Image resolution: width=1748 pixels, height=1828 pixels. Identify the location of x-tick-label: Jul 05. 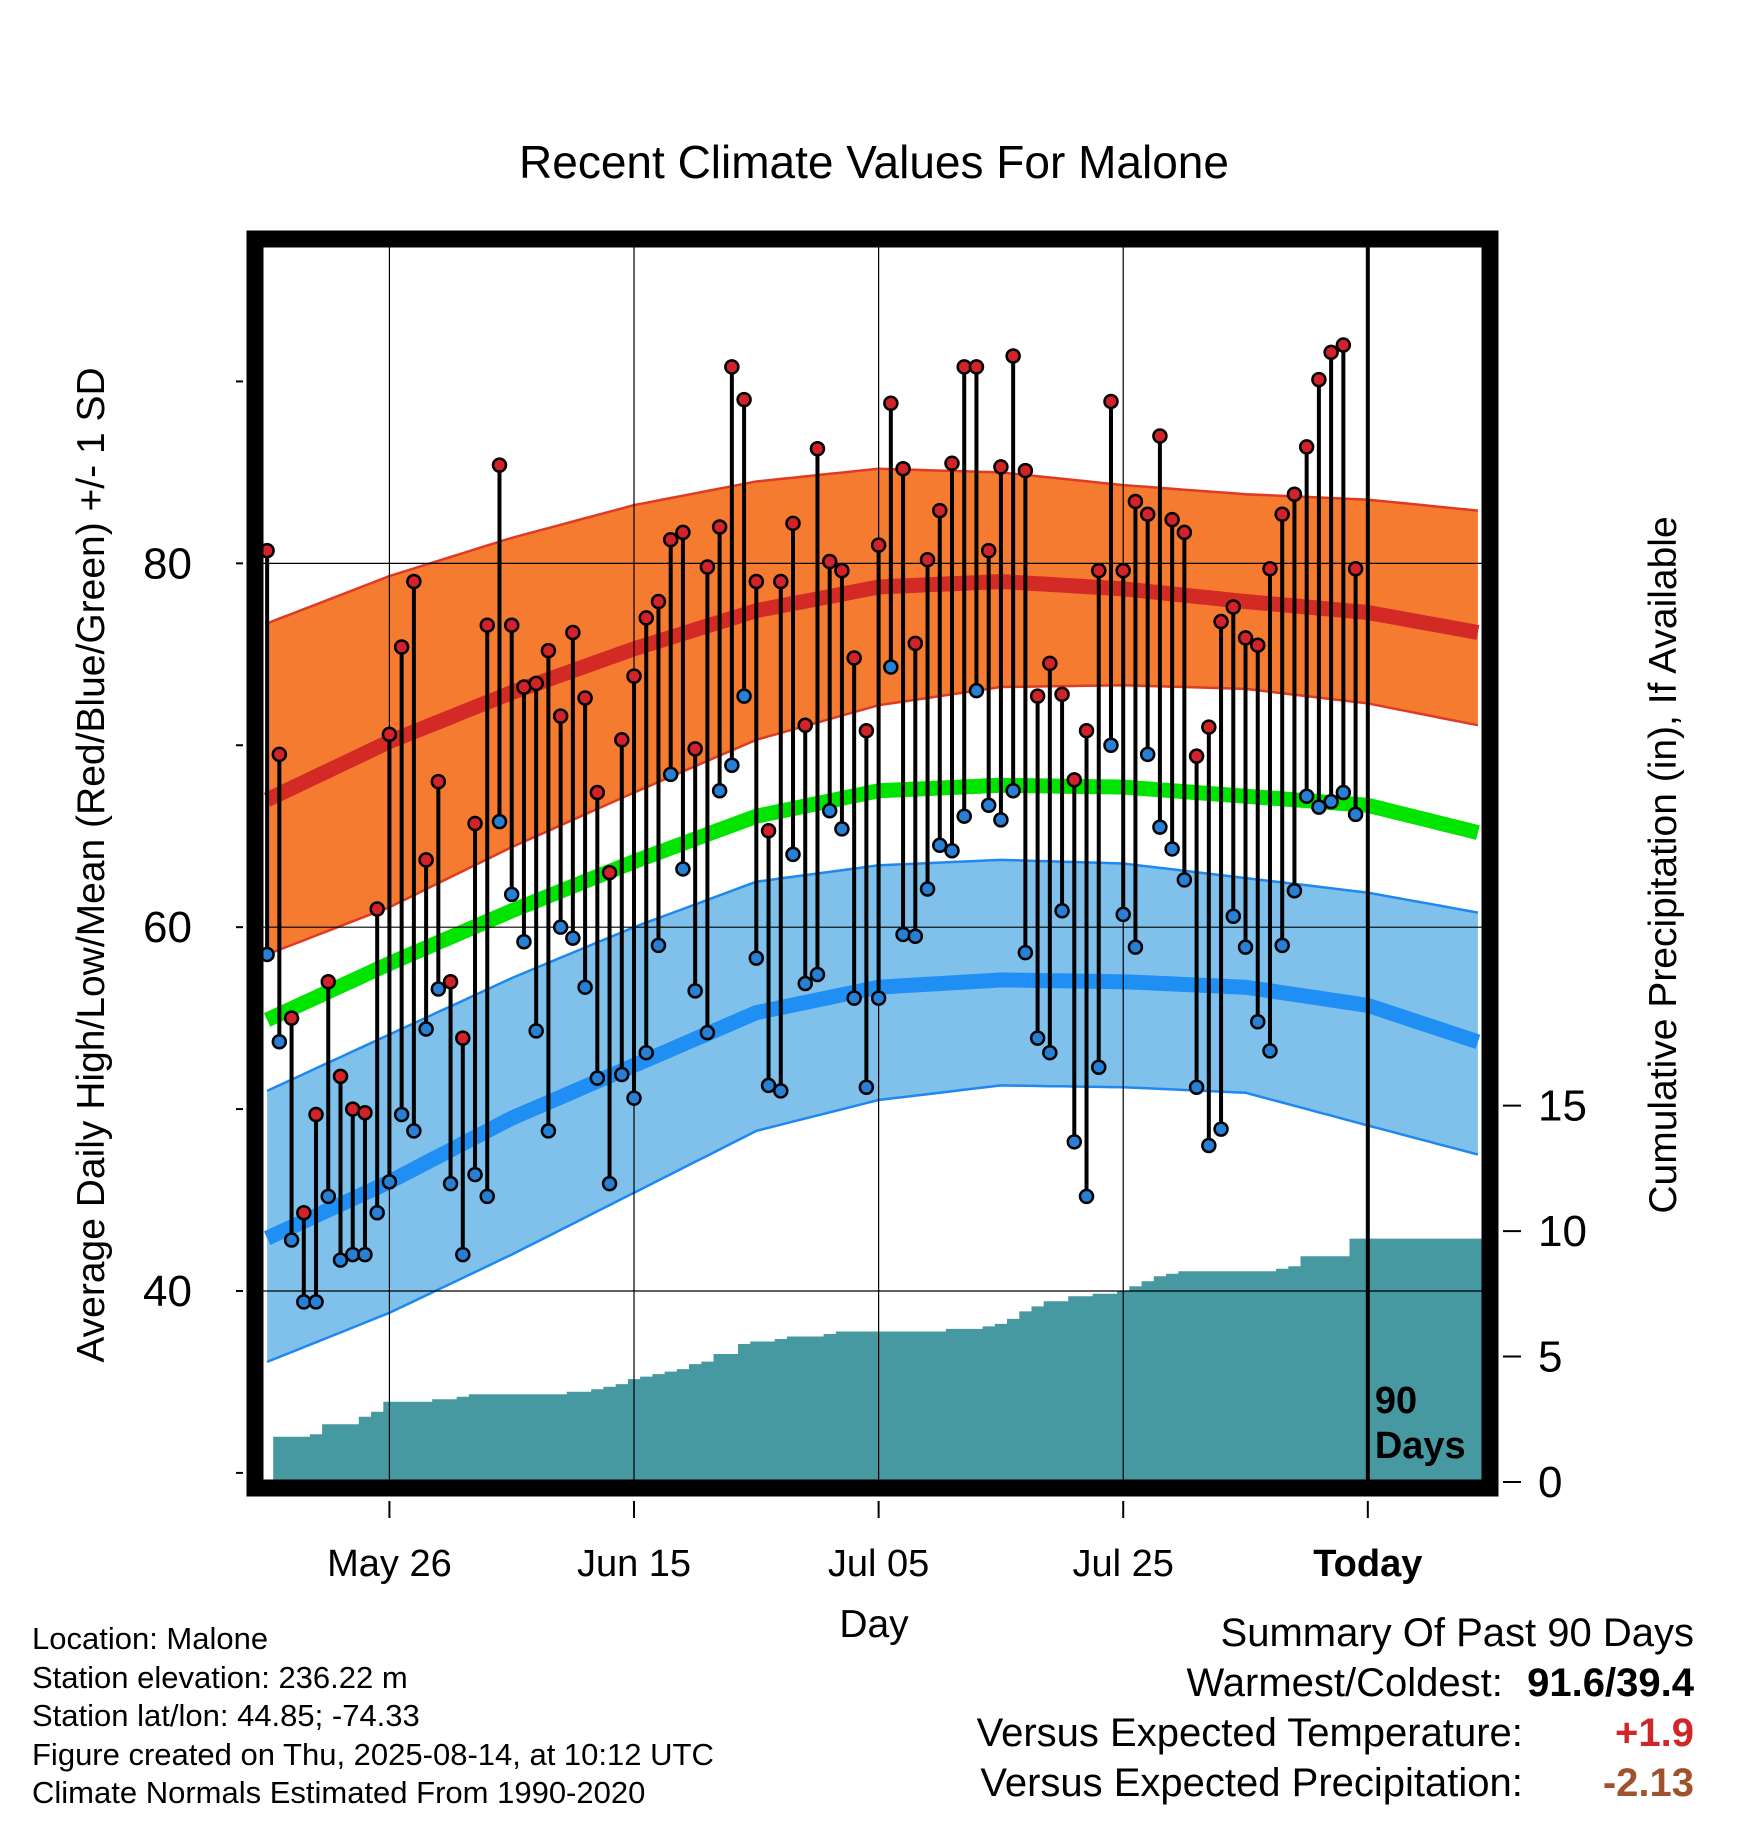
(878, 1564).